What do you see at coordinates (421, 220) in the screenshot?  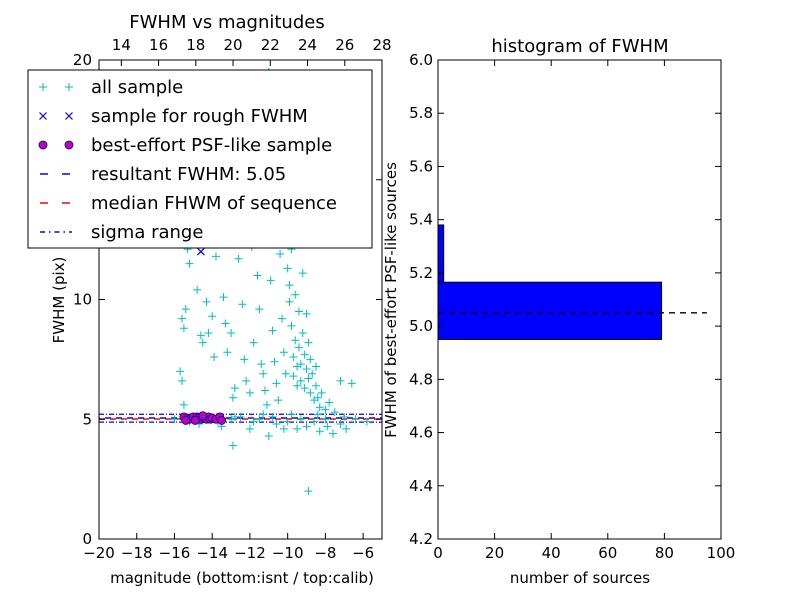 I see `right-y-tick-label: 5.4` at bounding box center [421, 220].